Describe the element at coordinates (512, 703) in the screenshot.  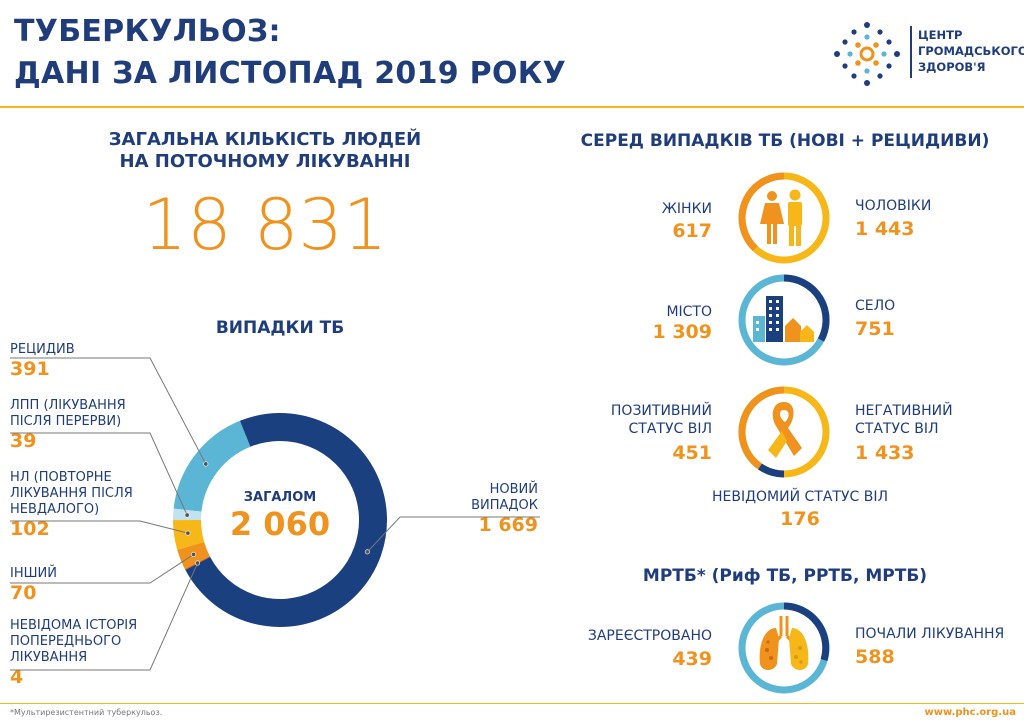
I see `footer-divider` at that location.